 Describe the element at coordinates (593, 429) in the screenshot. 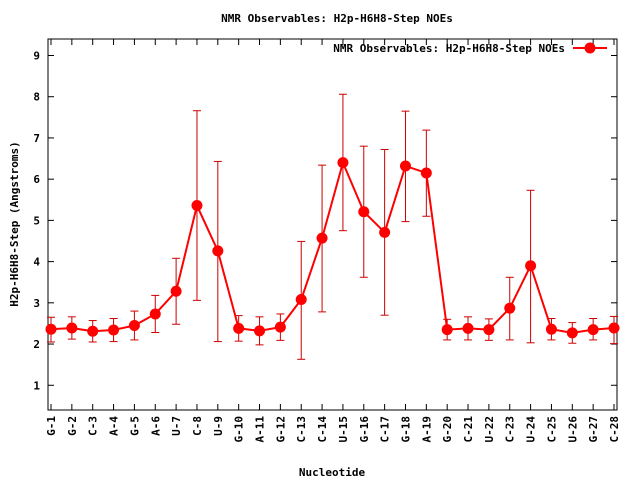

I see `x-tick-label: G-27` at that location.